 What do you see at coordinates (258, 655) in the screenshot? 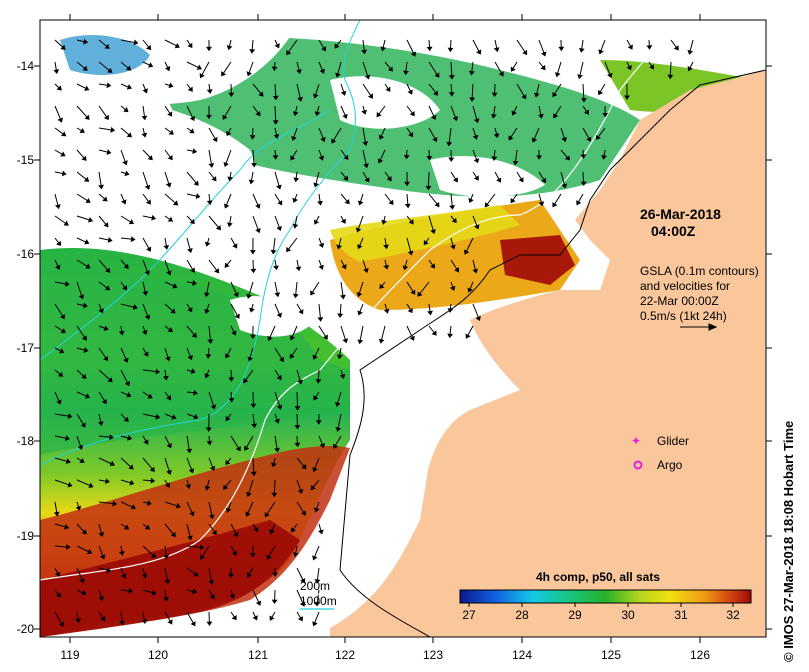
I see `x-tick-label: 121` at bounding box center [258, 655].